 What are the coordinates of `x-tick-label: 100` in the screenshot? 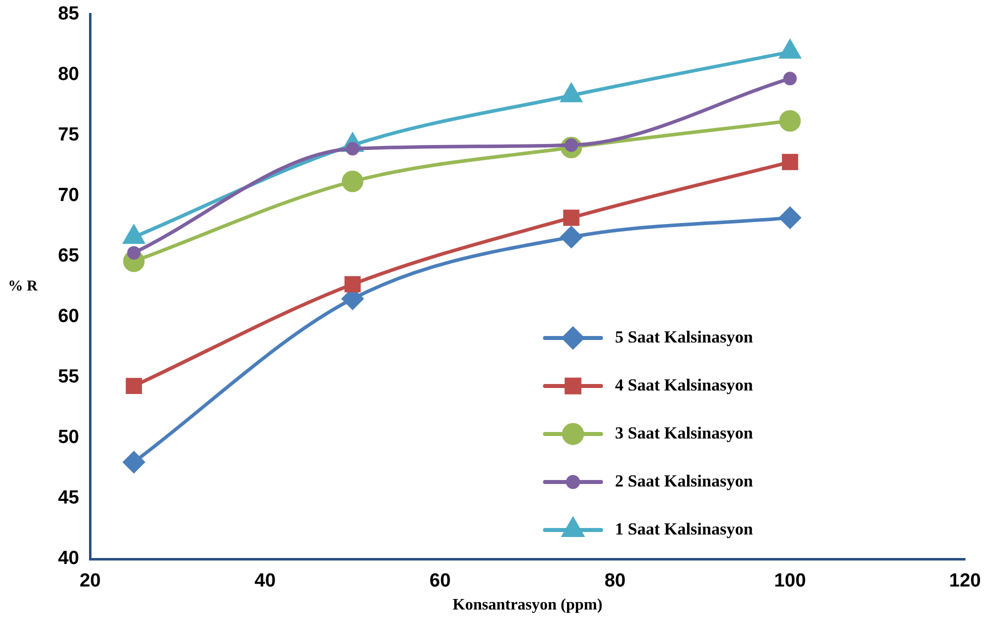 It's located at (790, 581).